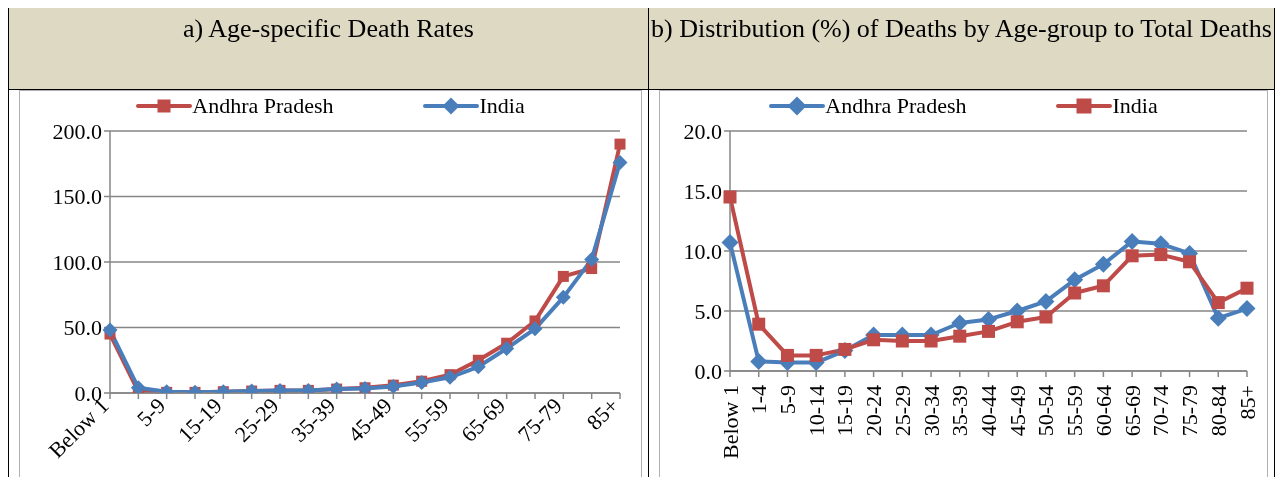 This screenshot has width=1283, height=485. I want to click on y-tick-label: 100.0, so click(77, 262).